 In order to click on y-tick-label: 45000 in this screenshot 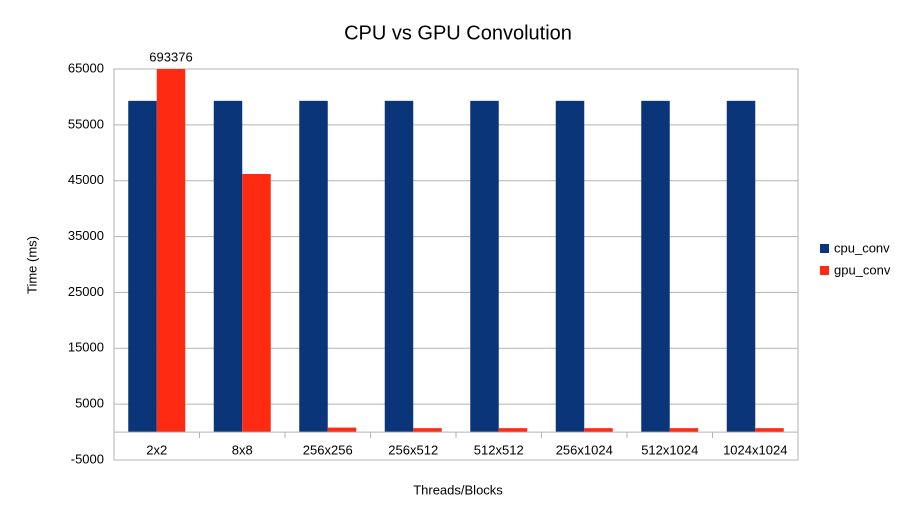, I will do `click(86, 179)`.